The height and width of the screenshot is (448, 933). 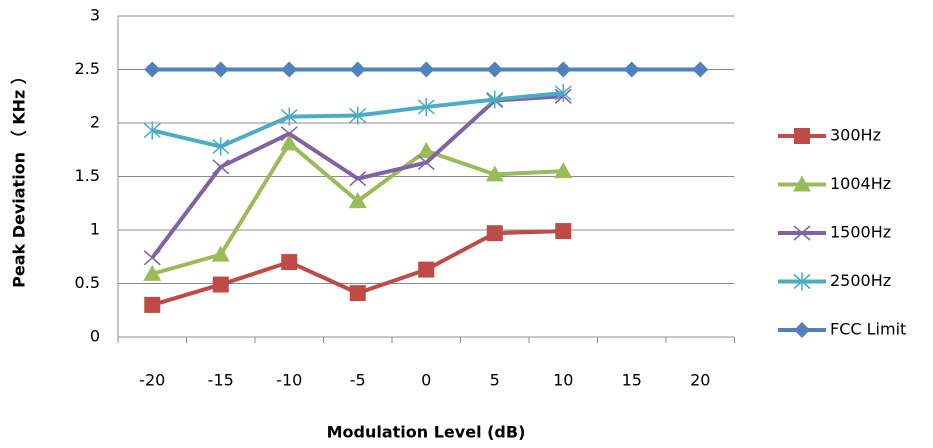 What do you see at coordinates (95, 336) in the screenshot?
I see `y-tick-label: 0` at bounding box center [95, 336].